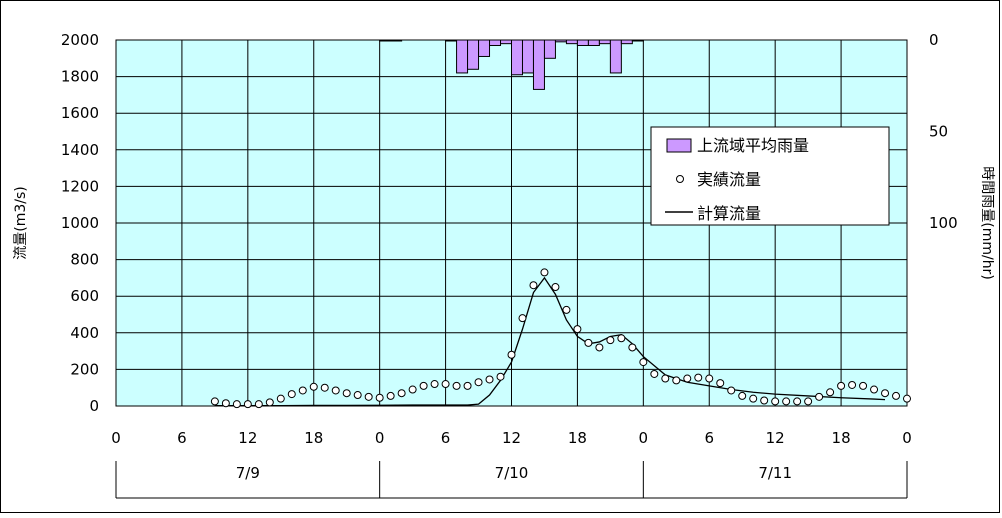 Image resolution: width=1002 pixels, height=518 pixels. Describe the element at coordinates (987, 223) in the screenshot. I see `y-axis-right-title: 時間雨量(mm/hr)` at that location.